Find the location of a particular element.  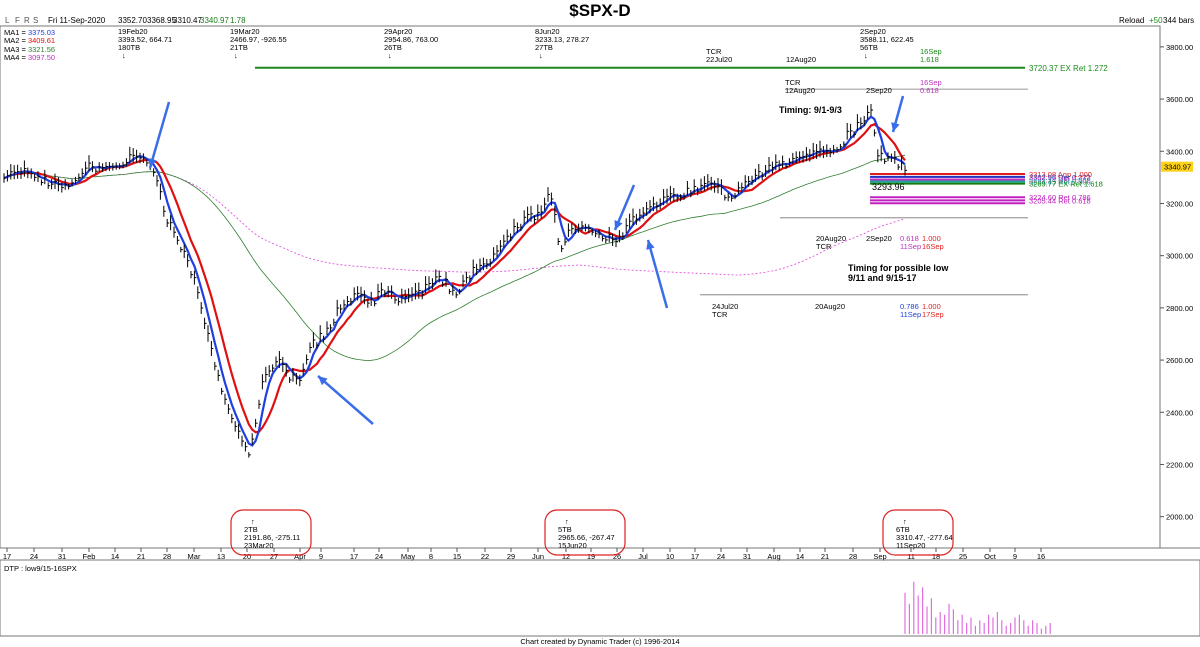

bar-close: 3340.97 is located at coordinates (214, 20).